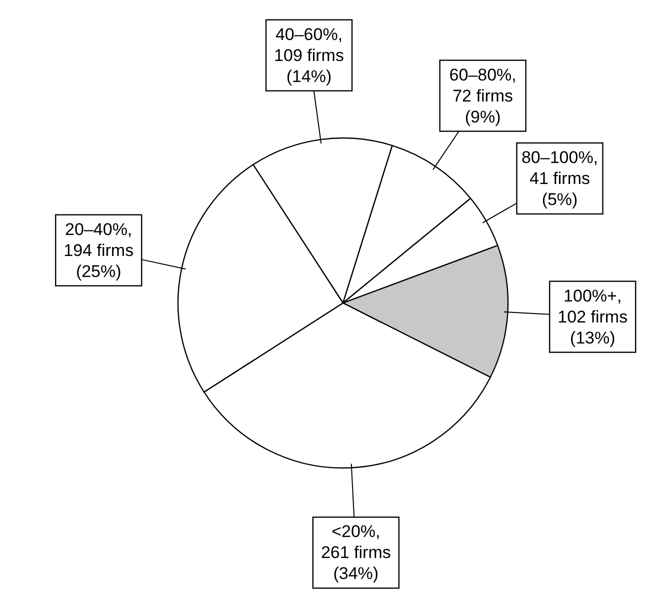 The height and width of the screenshot is (611, 664). What do you see at coordinates (355, 553) in the screenshot?
I see `slice-label: <20%, 261 firms (34%)` at bounding box center [355, 553].